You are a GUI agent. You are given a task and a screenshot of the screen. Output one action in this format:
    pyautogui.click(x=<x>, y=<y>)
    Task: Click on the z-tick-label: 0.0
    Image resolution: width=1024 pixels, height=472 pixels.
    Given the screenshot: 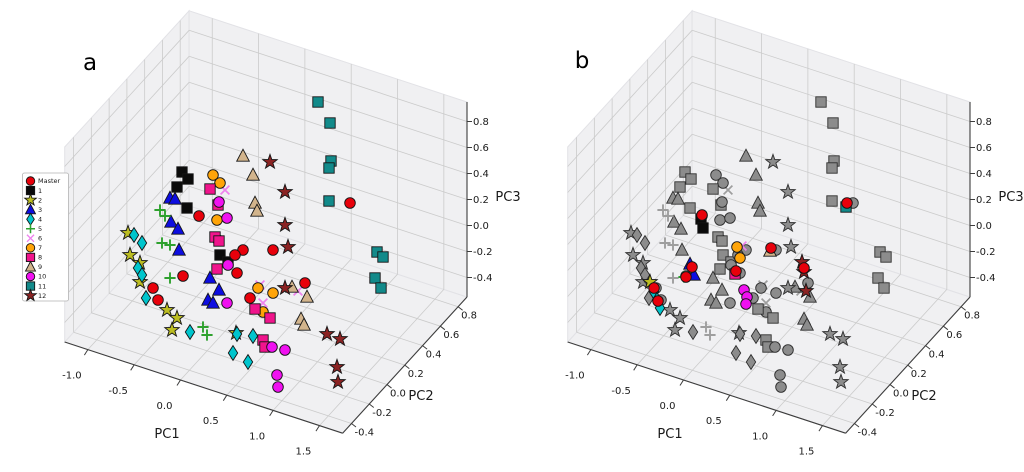 What is the action you would take?
    pyautogui.click(x=984, y=226)
    